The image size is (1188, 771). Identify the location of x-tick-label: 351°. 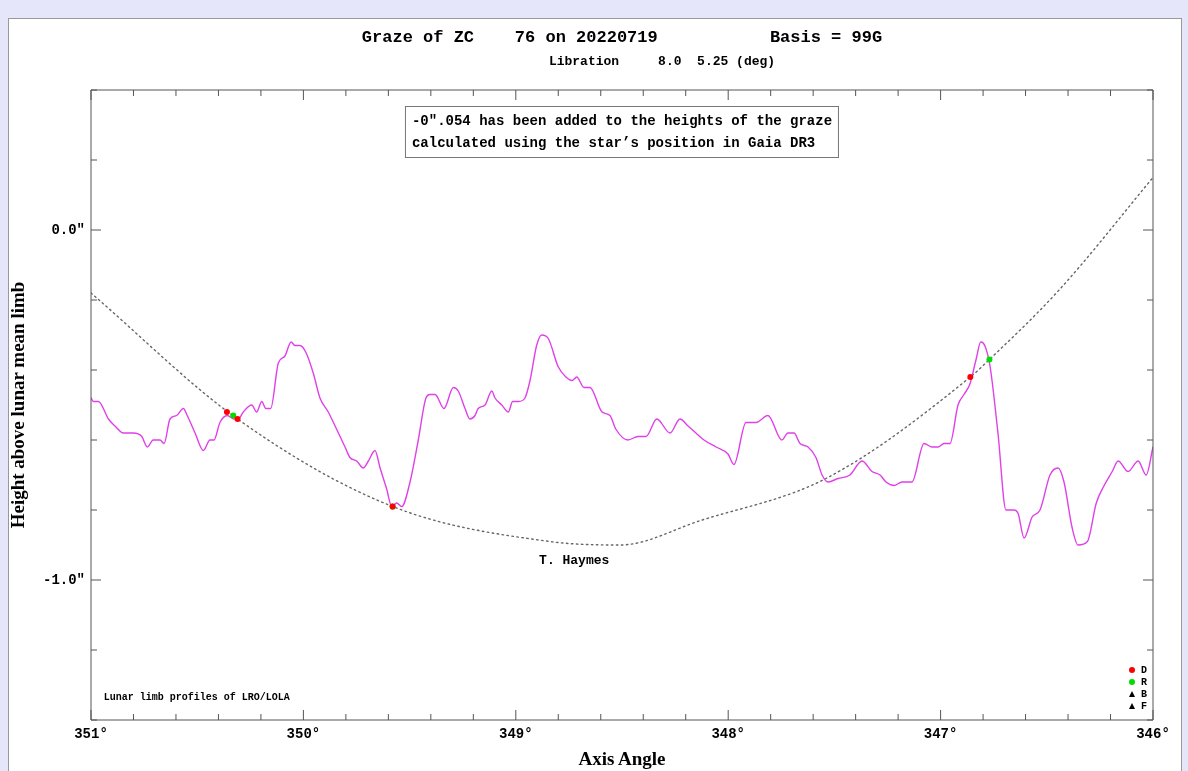
(91, 733).